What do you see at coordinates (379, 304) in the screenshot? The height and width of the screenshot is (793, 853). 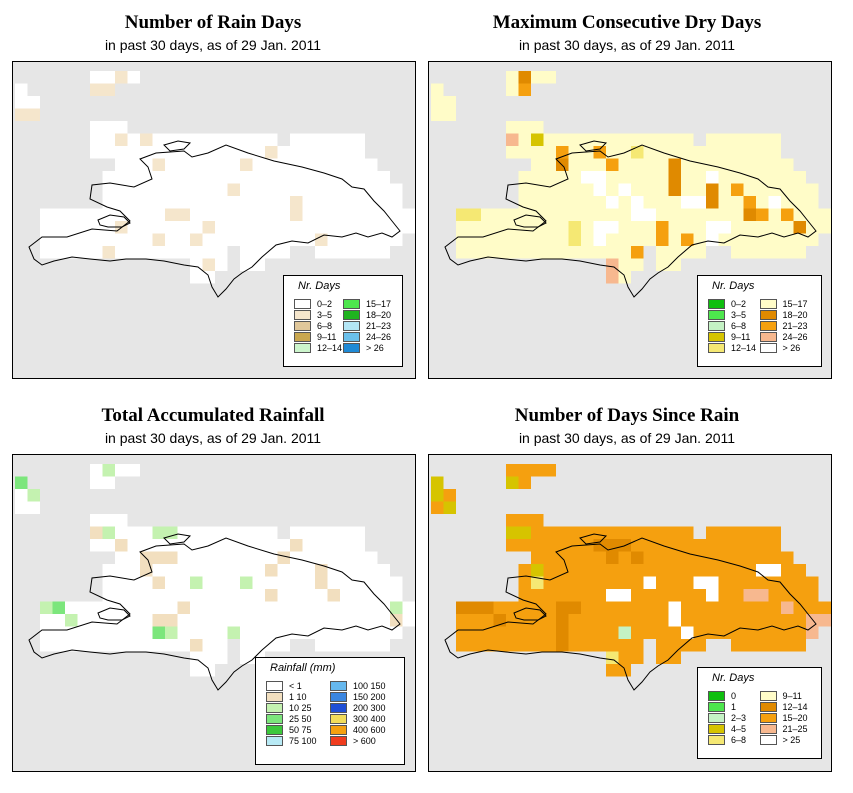 I see `legend-label: 15–17` at bounding box center [379, 304].